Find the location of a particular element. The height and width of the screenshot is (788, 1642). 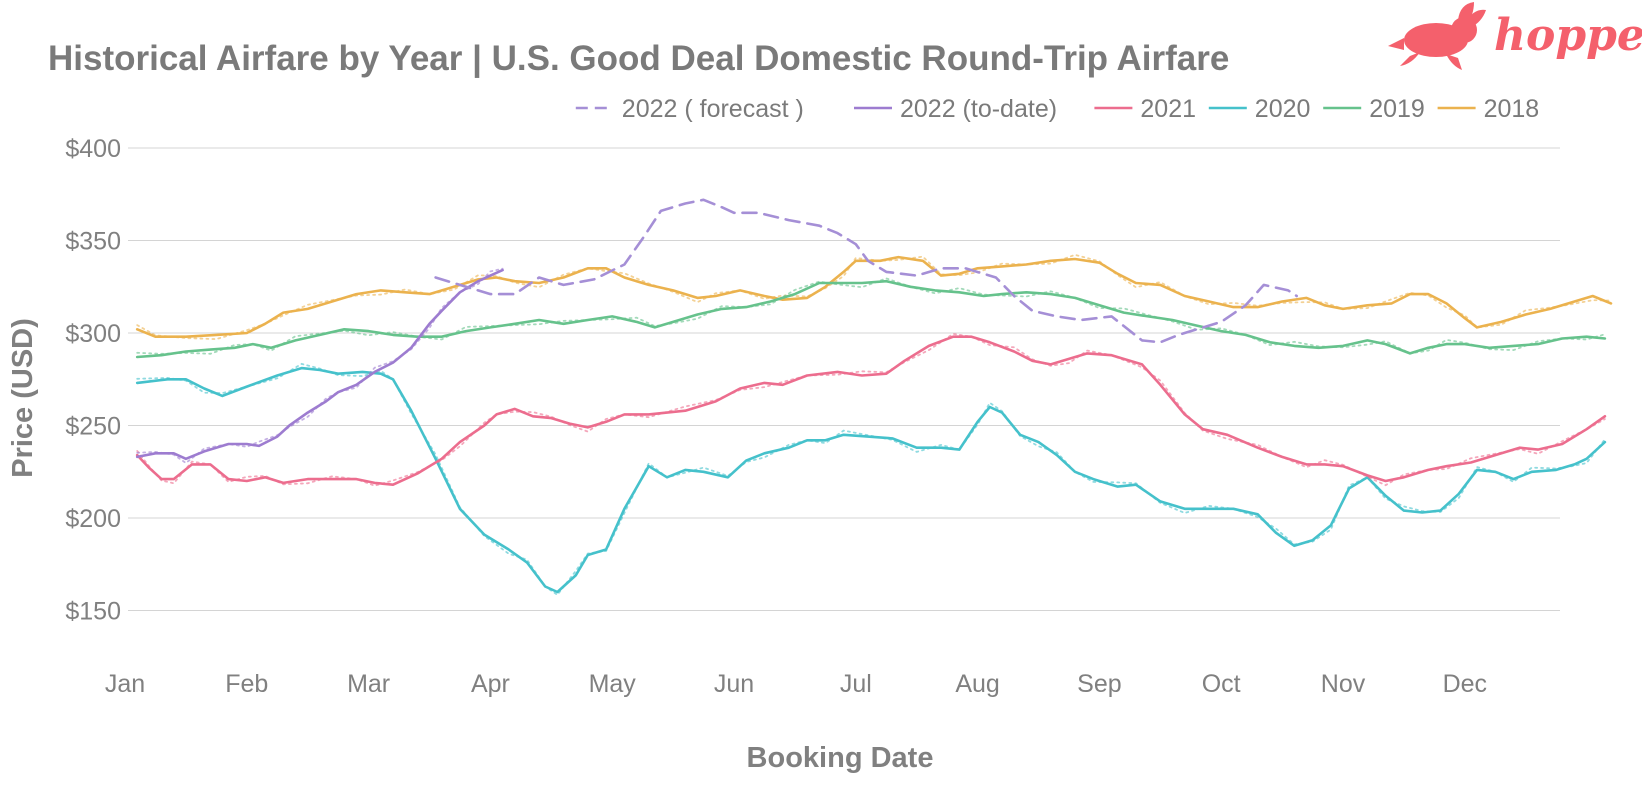

x-tick-label: Nov is located at coordinates (1343, 684).